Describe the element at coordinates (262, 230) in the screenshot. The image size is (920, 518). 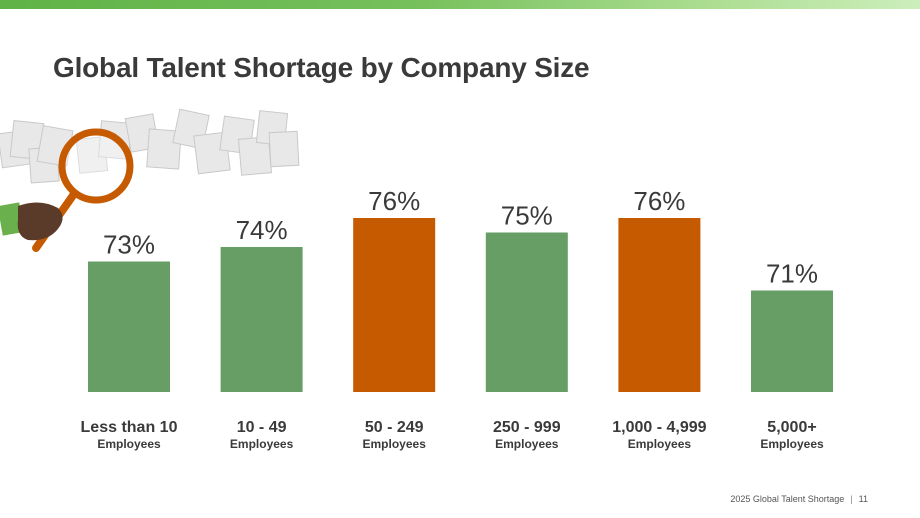
I see `bar-value-label: 74%` at that location.